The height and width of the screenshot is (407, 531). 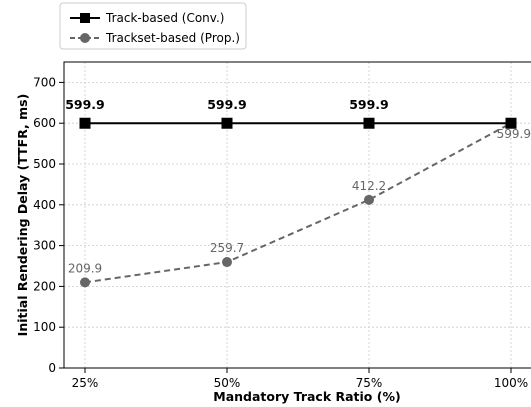 What do you see at coordinates (44, 327) in the screenshot?
I see `y-tick-label: 100` at bounding box center [44, 327].